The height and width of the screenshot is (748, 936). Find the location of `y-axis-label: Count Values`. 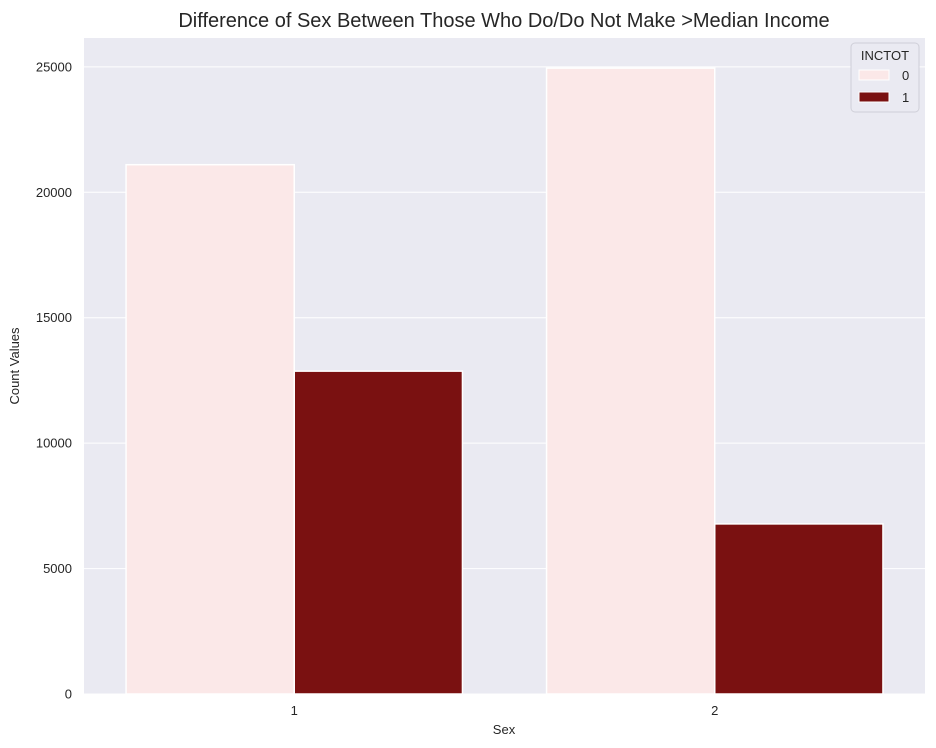

y-axis-label: Count Values is located at coordinates (14, 366).